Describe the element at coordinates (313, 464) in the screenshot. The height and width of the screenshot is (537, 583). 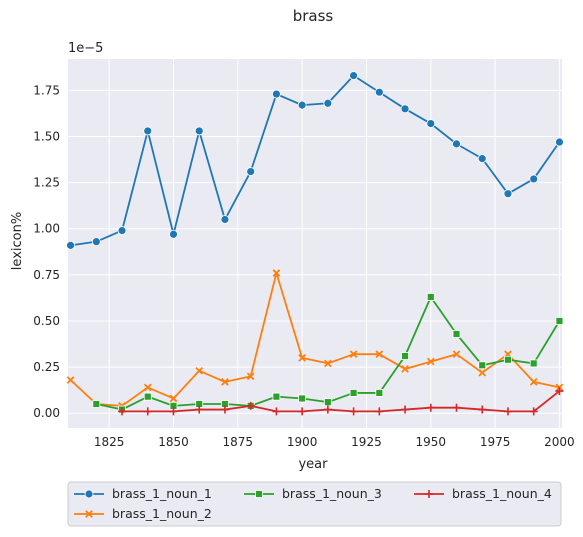
I see `x-axis-label: year` at that location.